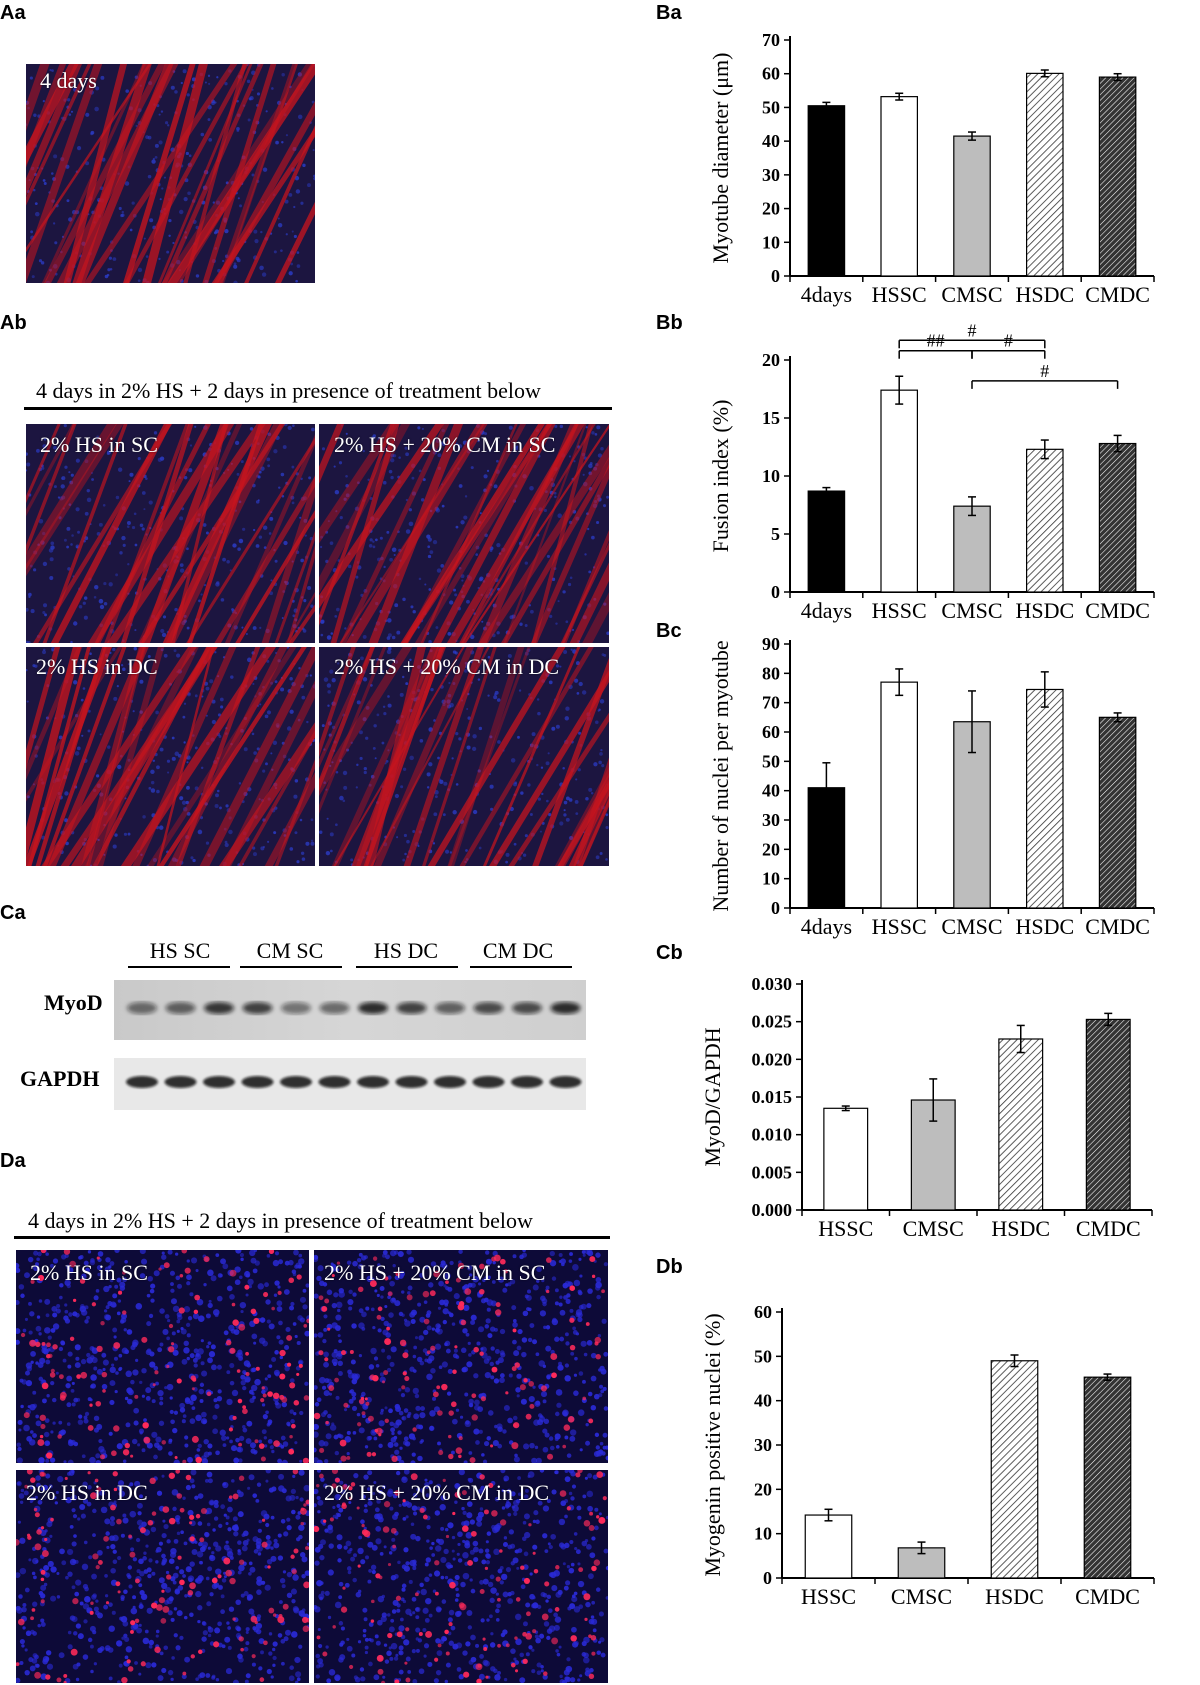  Describe the element at coordinates (89, 1272) in the screenshot. I see `micrograph-da-1-caption: 2% HS in SC` at that location.